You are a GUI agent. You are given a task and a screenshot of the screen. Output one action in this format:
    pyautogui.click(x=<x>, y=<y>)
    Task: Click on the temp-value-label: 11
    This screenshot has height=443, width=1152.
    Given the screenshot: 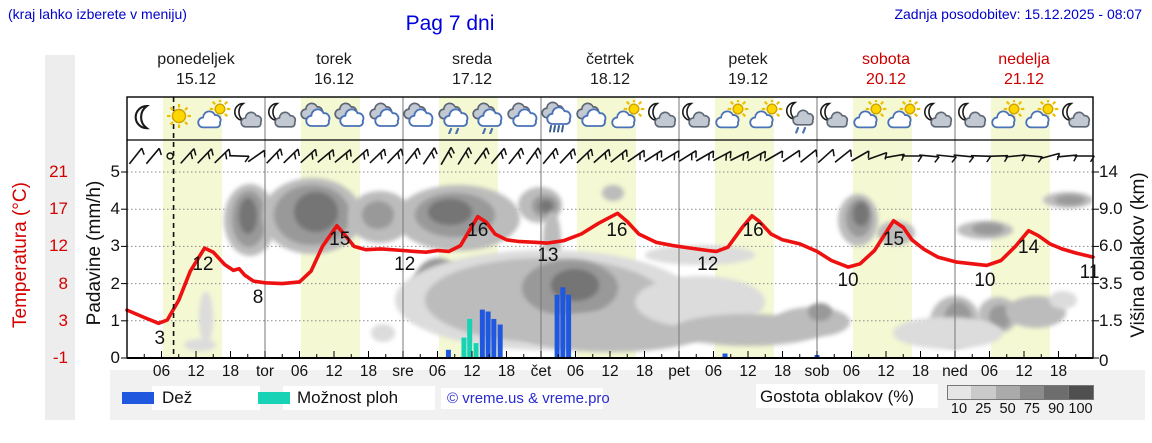 What is the action you would take?
    pyautogui.click(x=1089, y=272)
    